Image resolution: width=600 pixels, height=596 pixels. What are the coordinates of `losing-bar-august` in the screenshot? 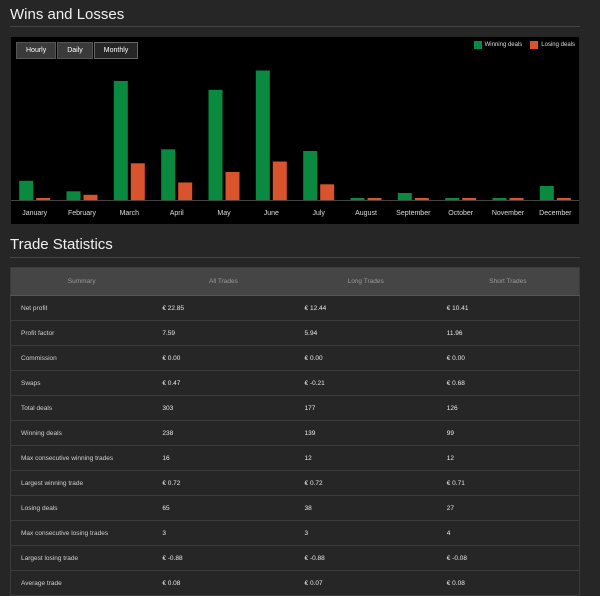 It's located at (374, 199).